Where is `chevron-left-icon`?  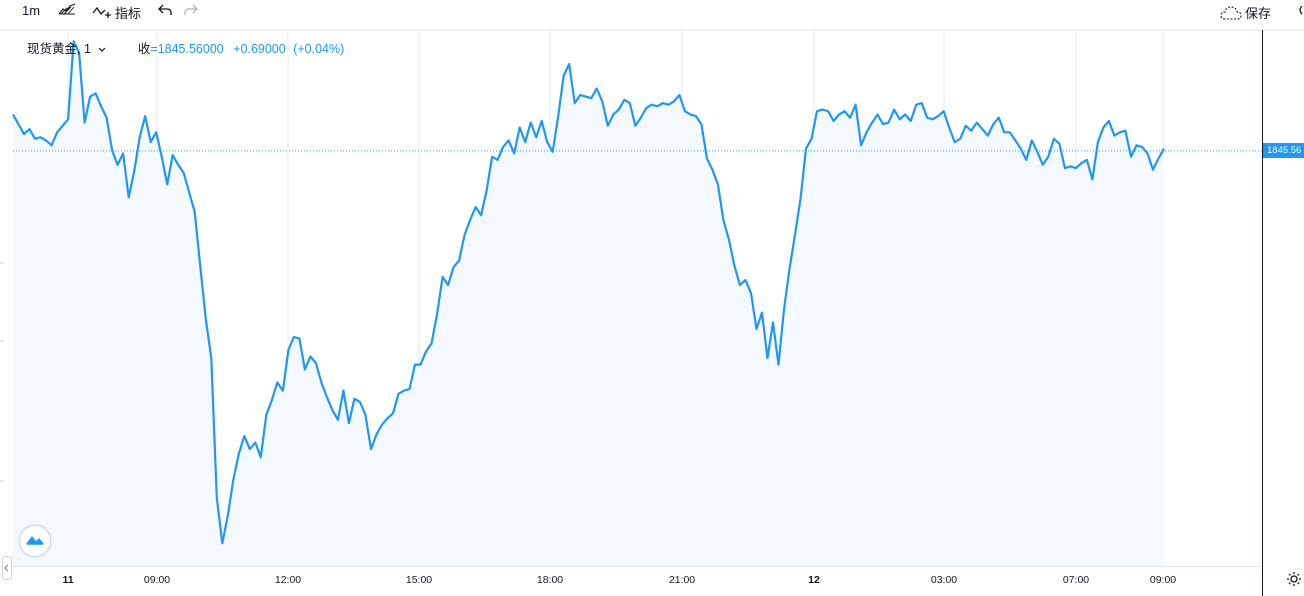
chevron-left-icon is located at coordinates (7, 573).